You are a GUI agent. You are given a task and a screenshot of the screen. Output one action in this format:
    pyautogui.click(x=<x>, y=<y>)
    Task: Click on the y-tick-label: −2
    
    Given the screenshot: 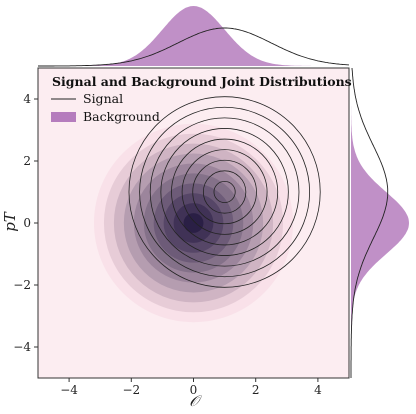 What is the action you would take?
    pyautogui.click(x=22, y=285)
    